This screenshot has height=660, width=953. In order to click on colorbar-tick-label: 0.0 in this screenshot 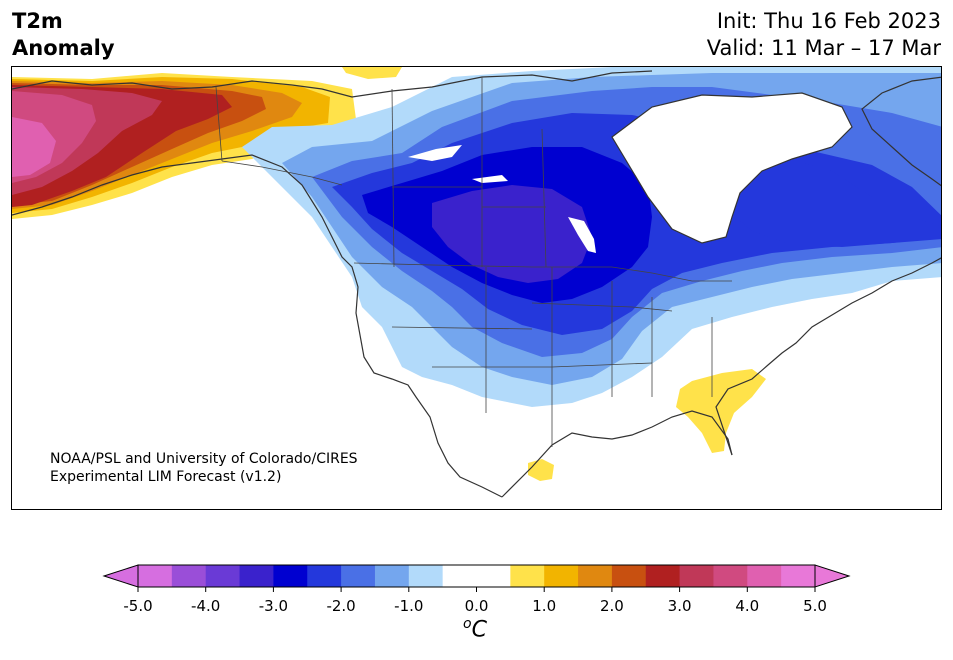, I will do `click(477, 606)`.